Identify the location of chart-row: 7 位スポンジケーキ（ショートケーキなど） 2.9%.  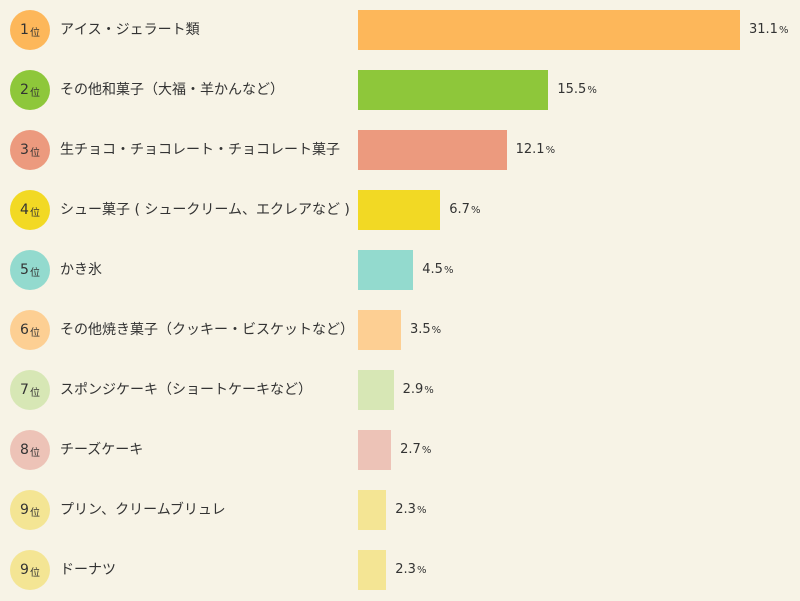
(400, 390).